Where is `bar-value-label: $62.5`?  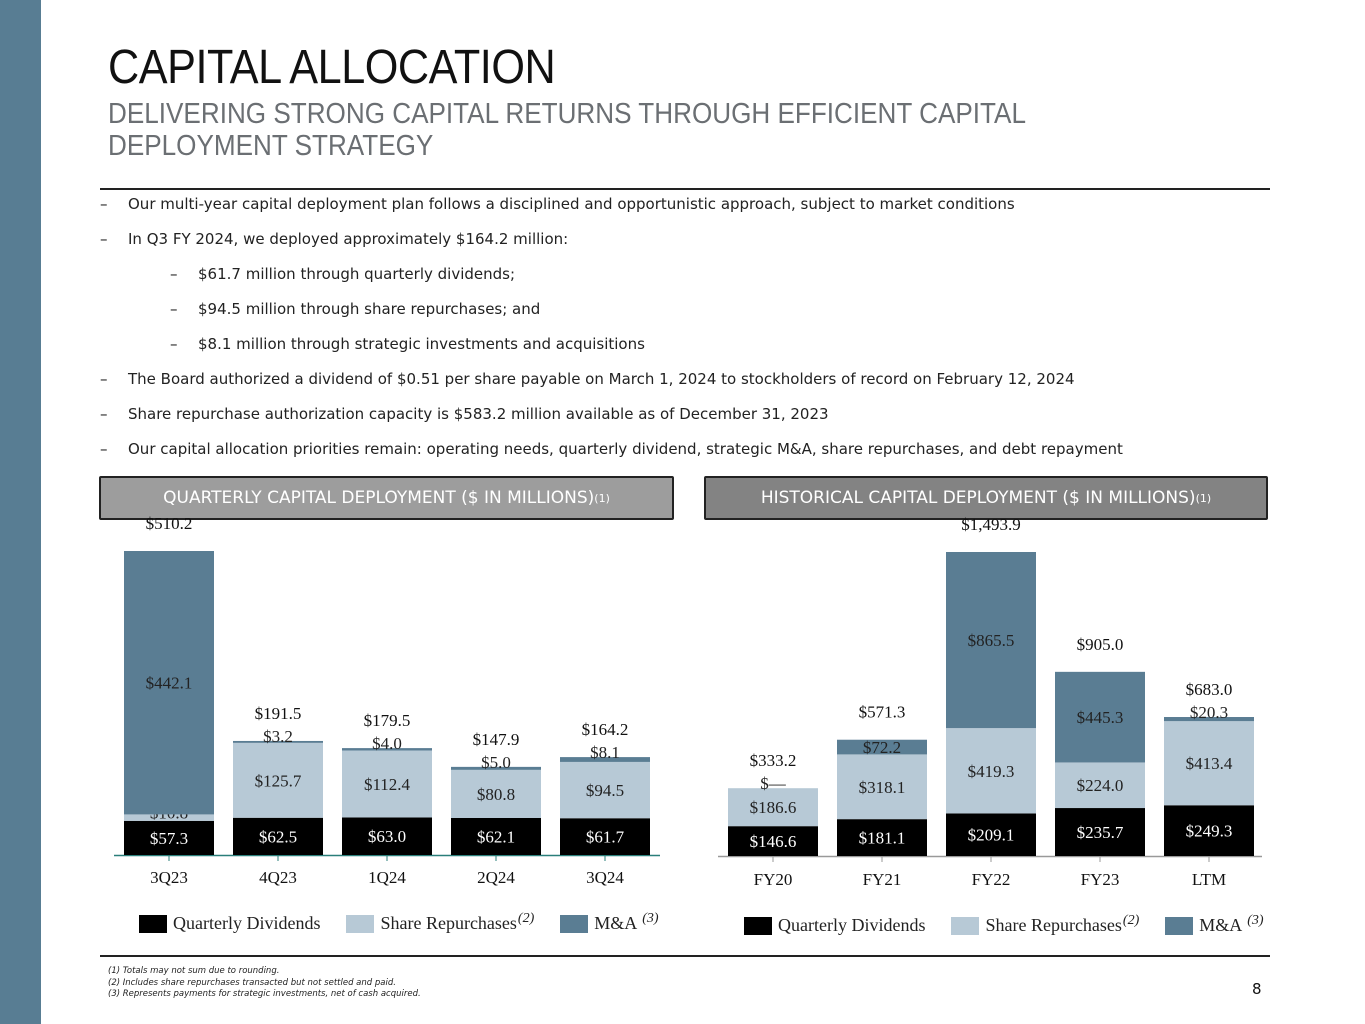
bar-value-label: $62.5 is located at coordinates (278, 836).